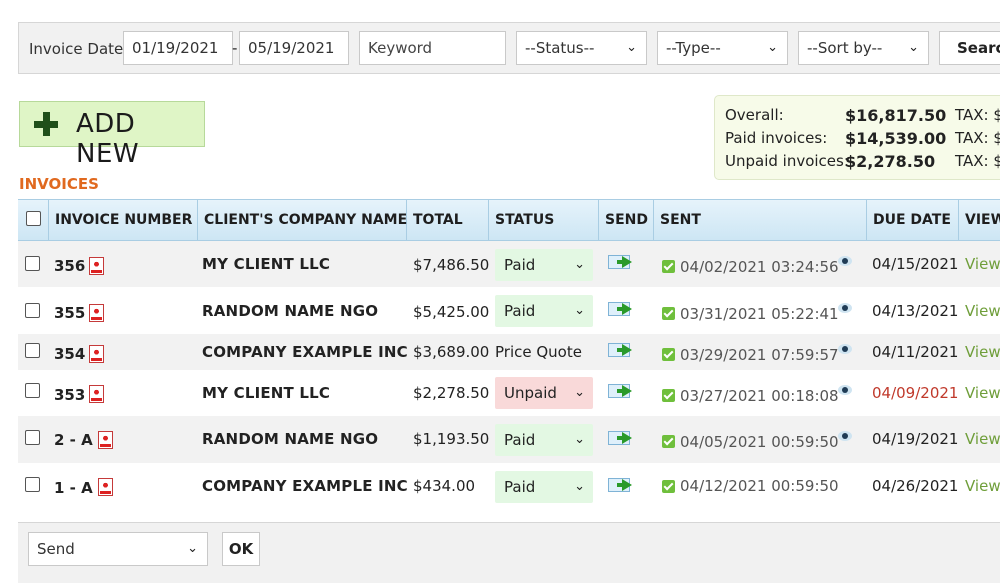  What do you see at coordinates (451, 312) in the screenshot?
I see `invoice-total: $5,425.00` at bounding box center [451, 312].